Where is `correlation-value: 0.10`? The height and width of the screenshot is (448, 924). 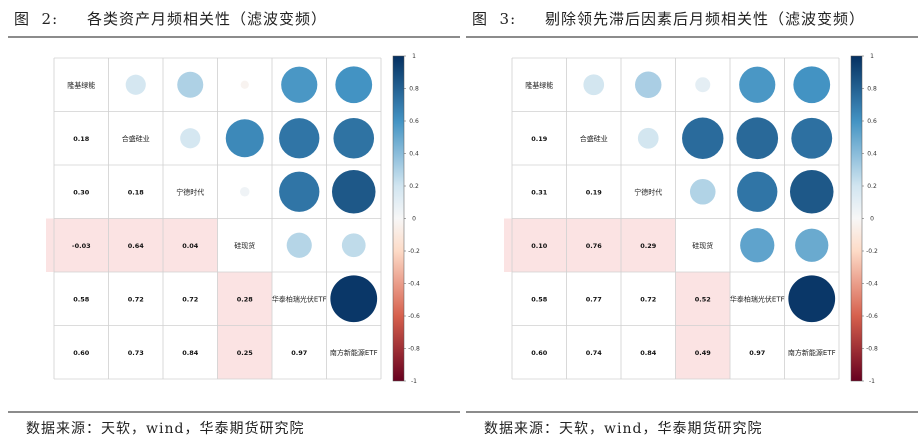 correlation-value: 0.10 is located at coordinates (539, 246).